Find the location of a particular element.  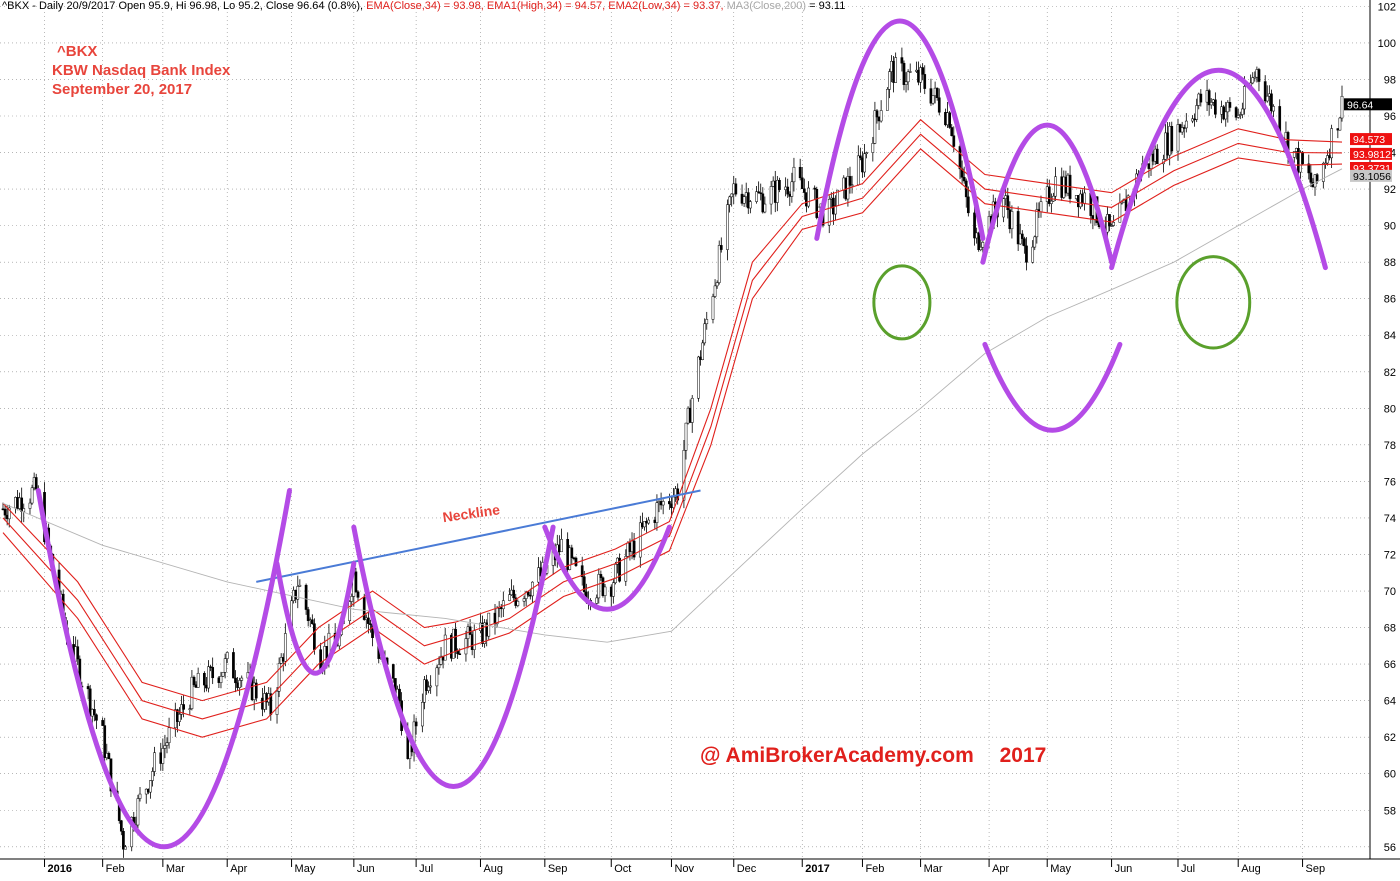

x-tick-label: Jun is located at coordinates (1124, 869).